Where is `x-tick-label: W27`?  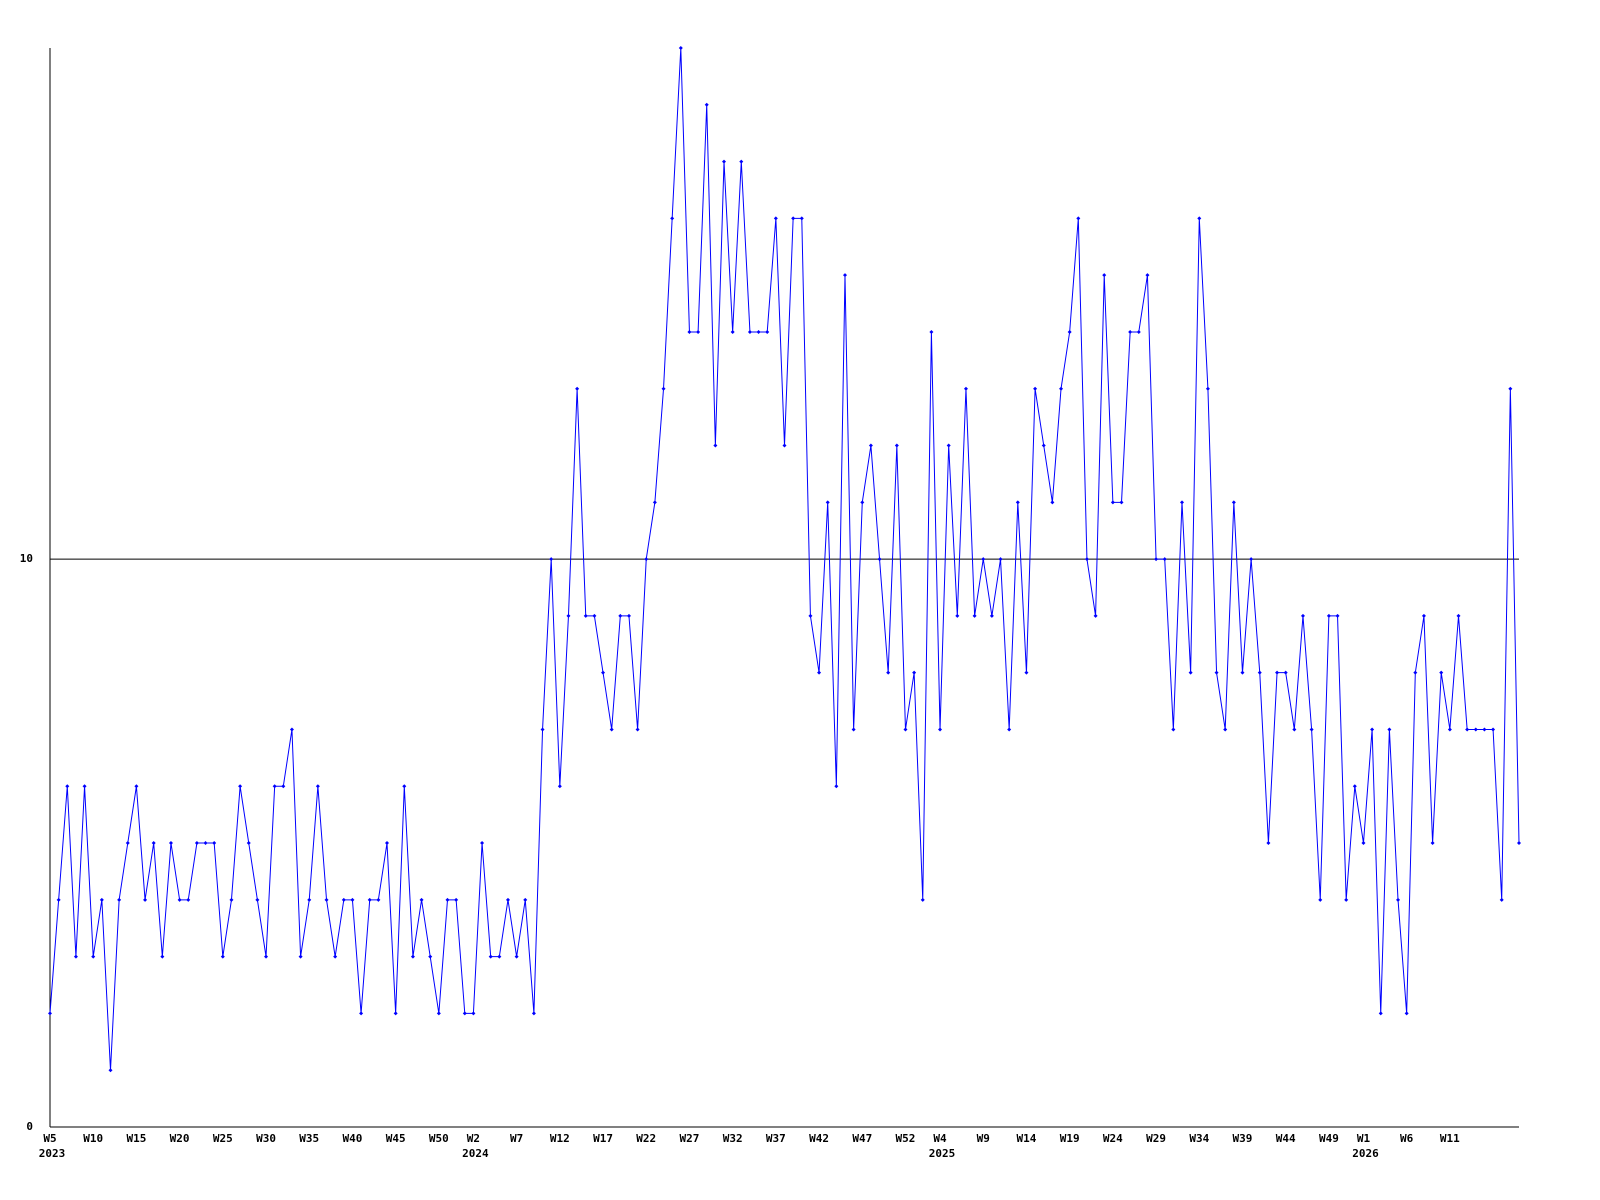 x-tick-label: W27 is located at coordinates (690, 1138).